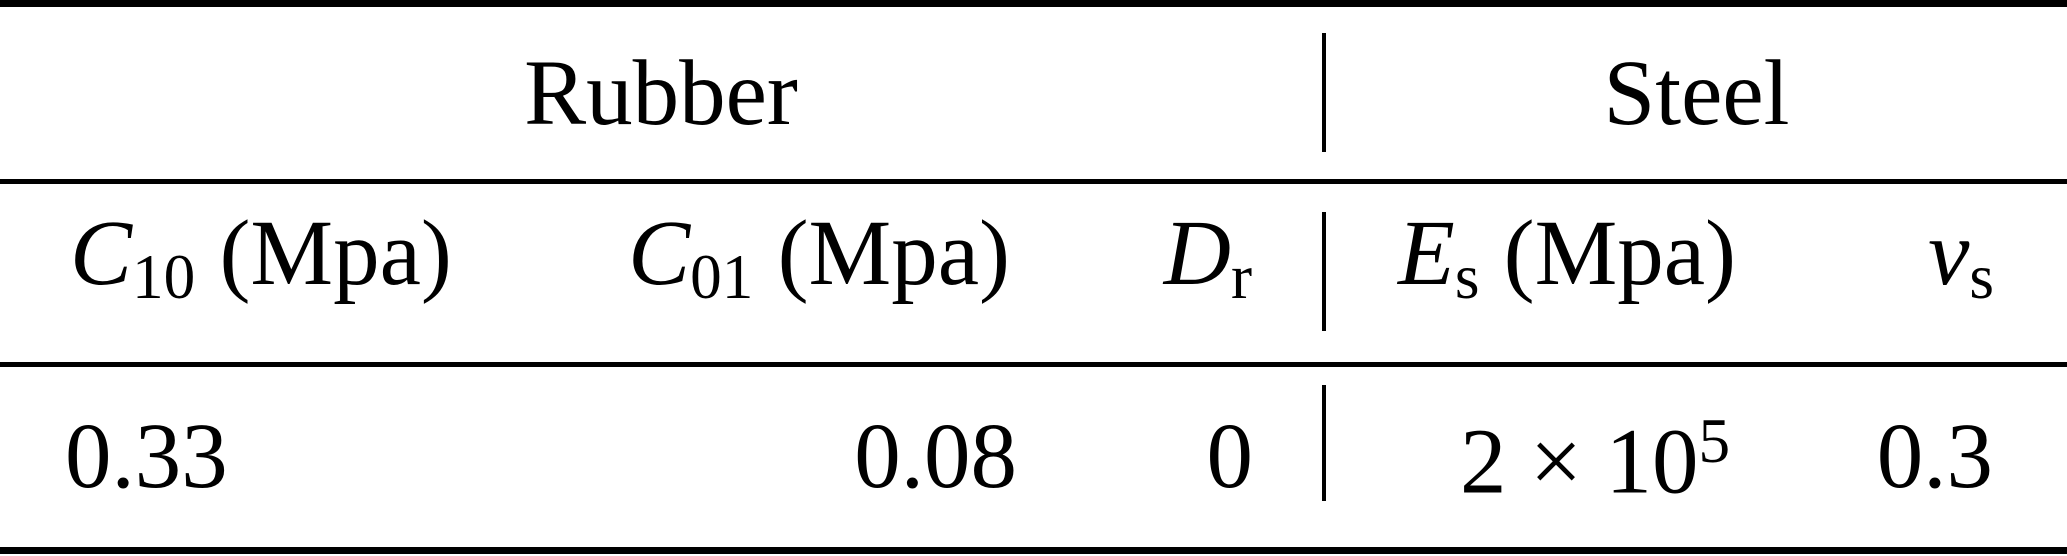 This screenshot has width=2067, height=556. What do you see at coordinates (1033, 550) in the screenshot?
I see `table-rule-bottom` at bounding box center [1033, 550].